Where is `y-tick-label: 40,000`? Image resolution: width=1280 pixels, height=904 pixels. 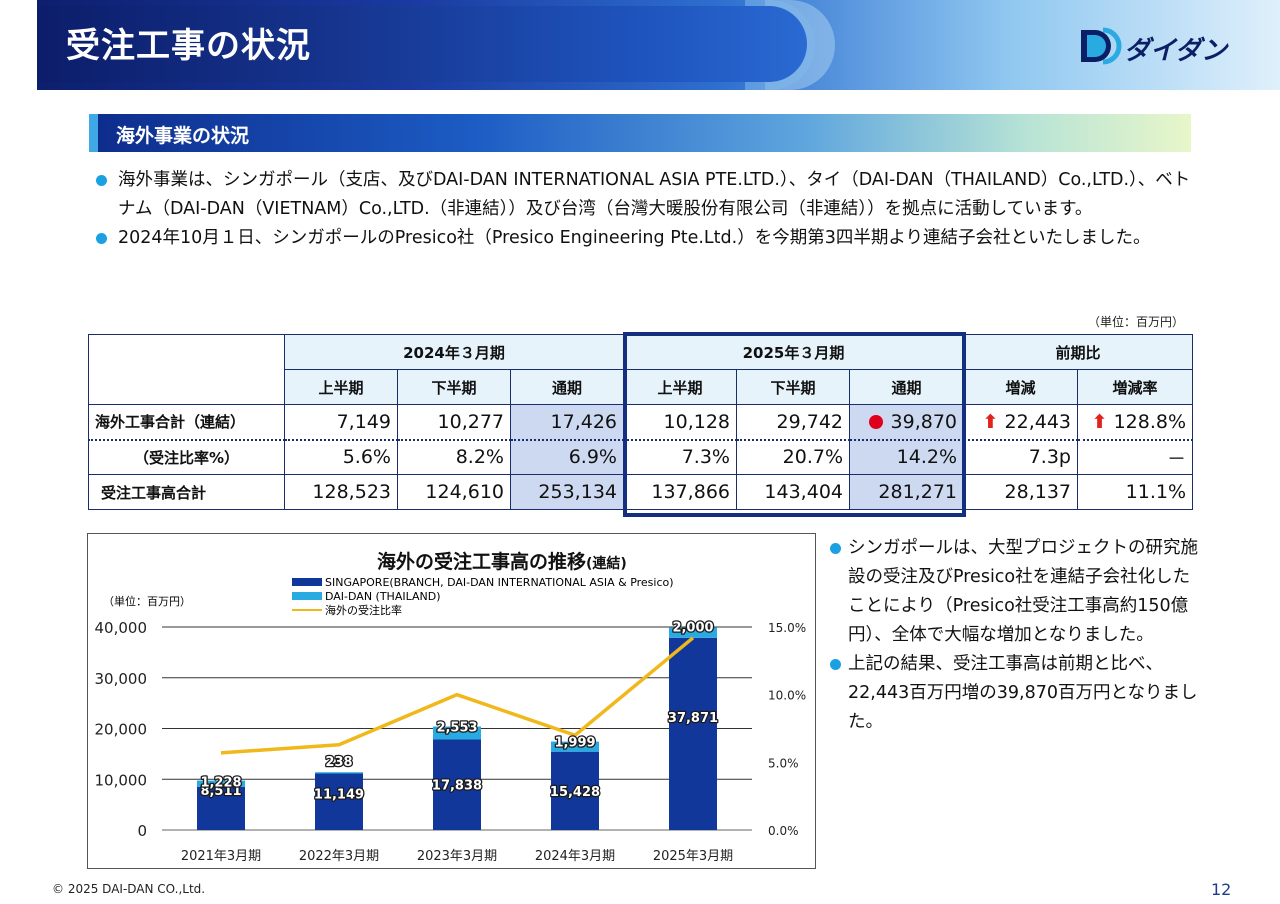 y-tick-label: 40,000 is located at coordinates (121, 628).